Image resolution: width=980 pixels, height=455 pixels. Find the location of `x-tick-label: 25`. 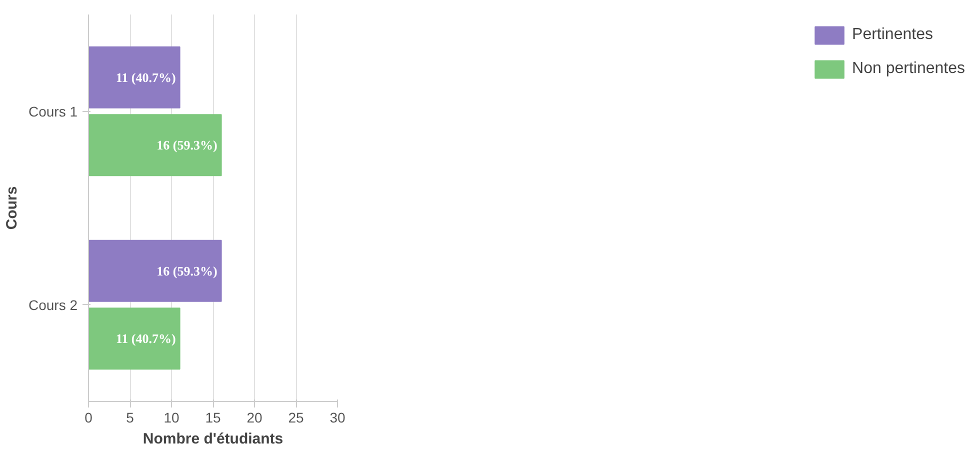

x-tick-label: 25 is located at coordinates (296, 418).